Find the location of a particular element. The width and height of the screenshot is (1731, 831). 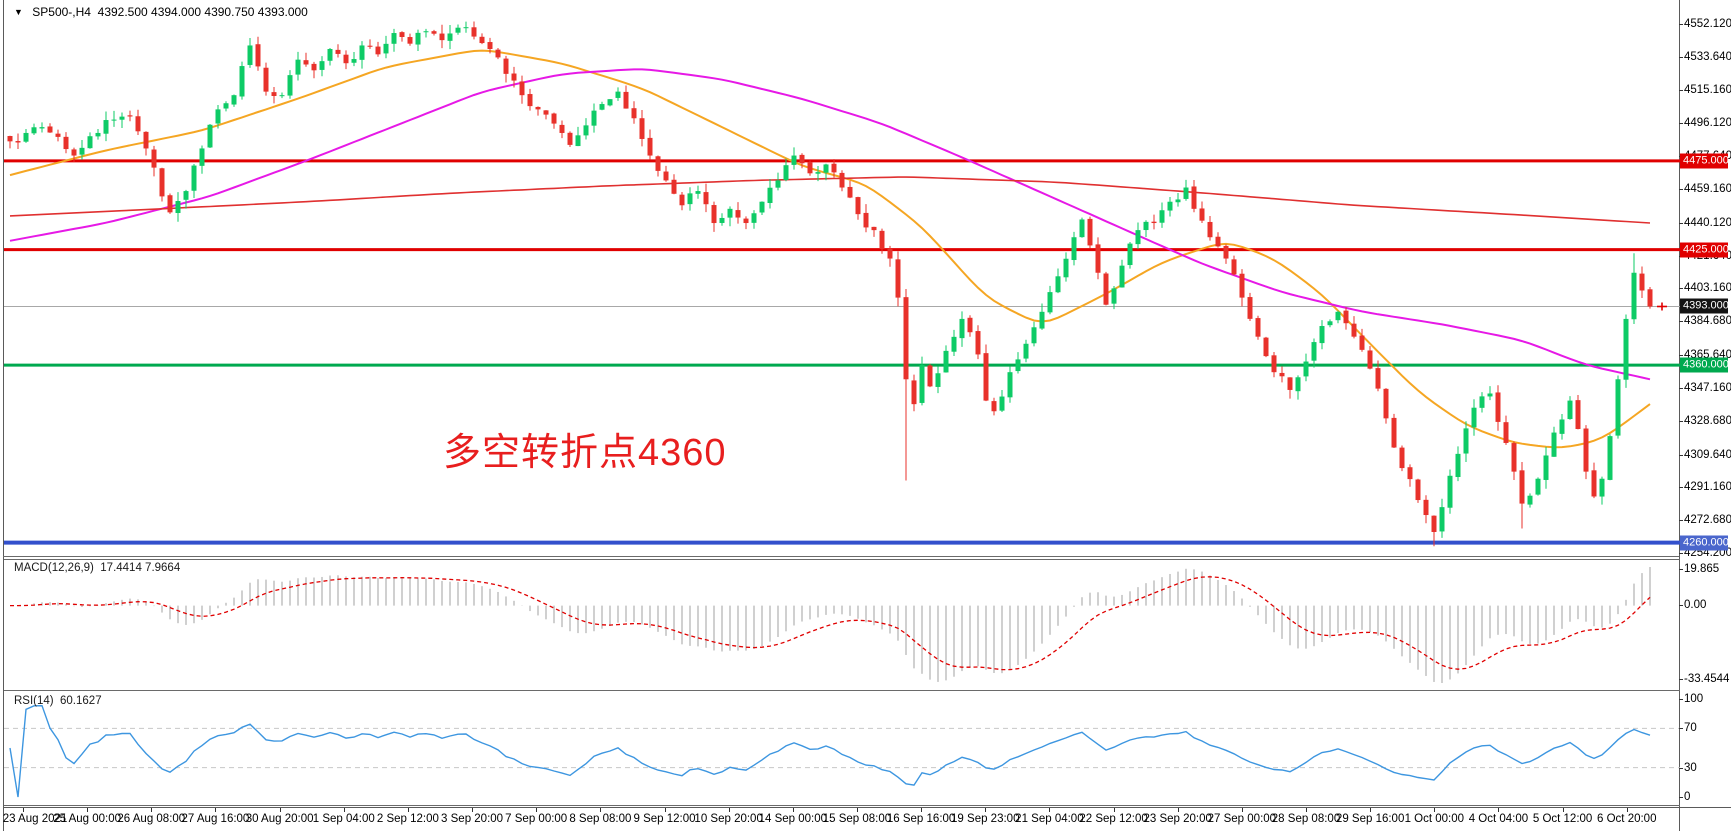

rsi-indicator-panel is located at coordinates (842, 748).